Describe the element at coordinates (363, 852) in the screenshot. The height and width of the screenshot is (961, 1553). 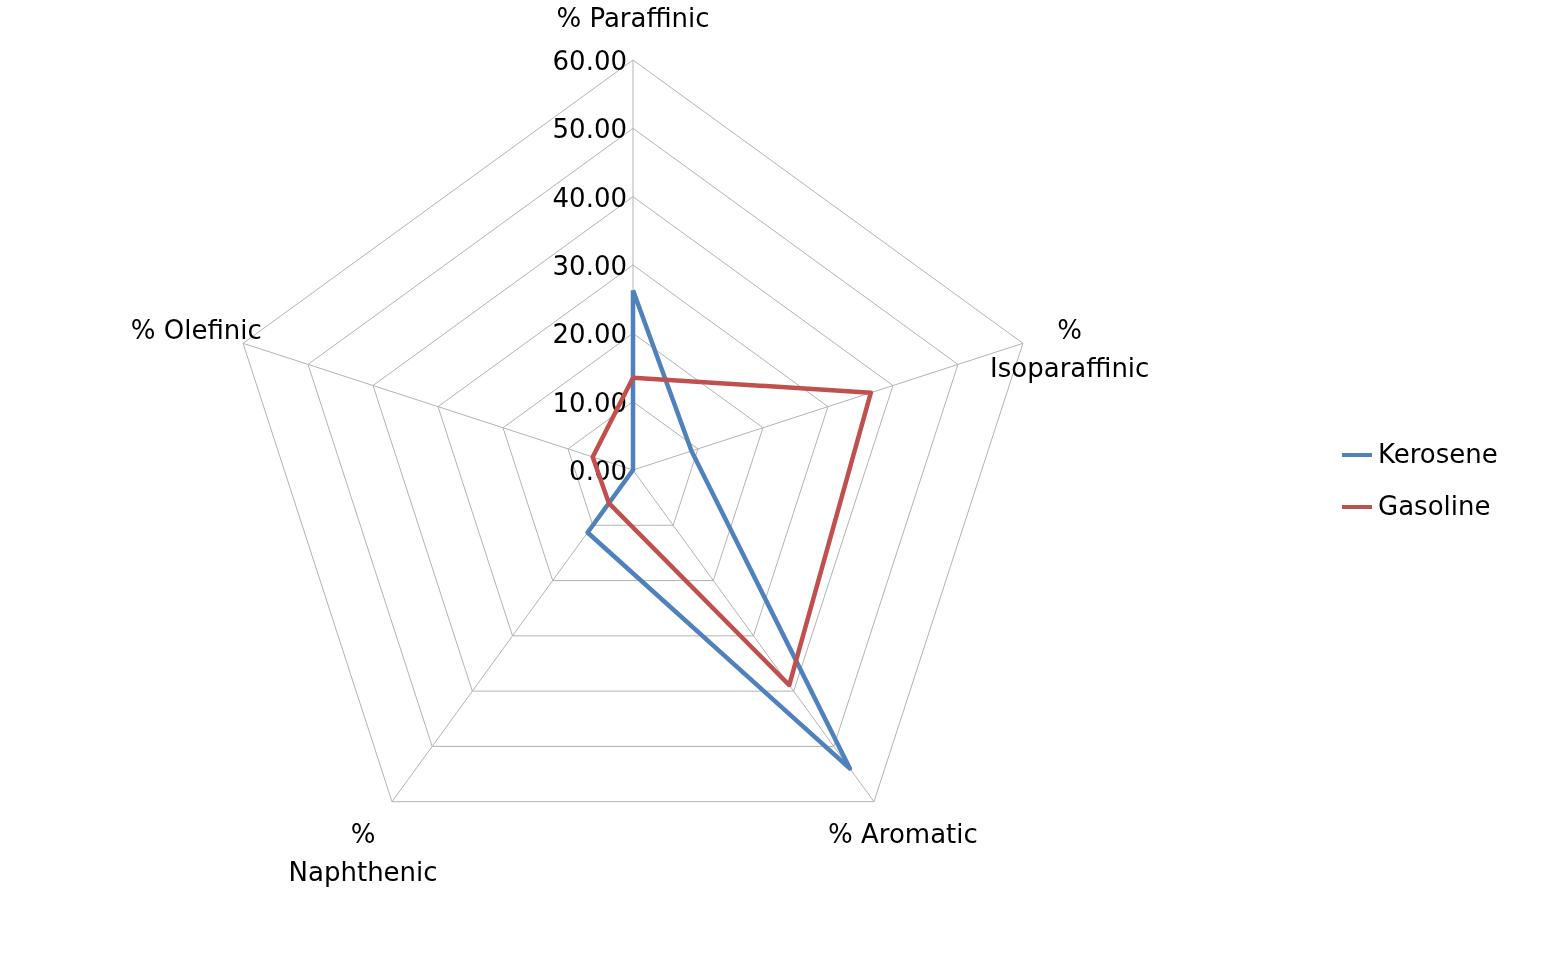
I see `spoke-label: % Naphthenic` at that location.